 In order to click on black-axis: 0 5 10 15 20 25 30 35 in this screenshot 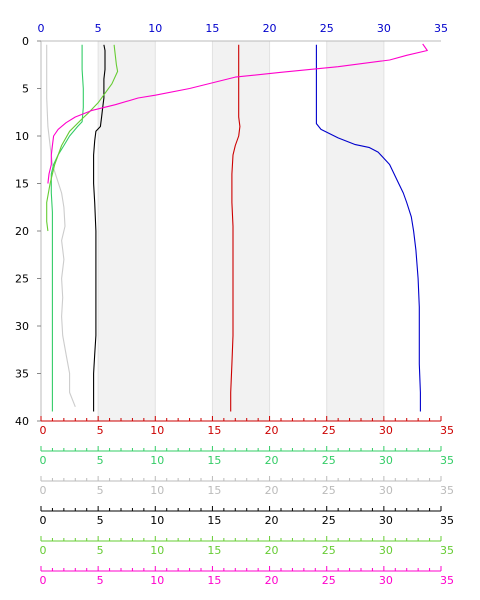, I will do `click(247, 516)`.